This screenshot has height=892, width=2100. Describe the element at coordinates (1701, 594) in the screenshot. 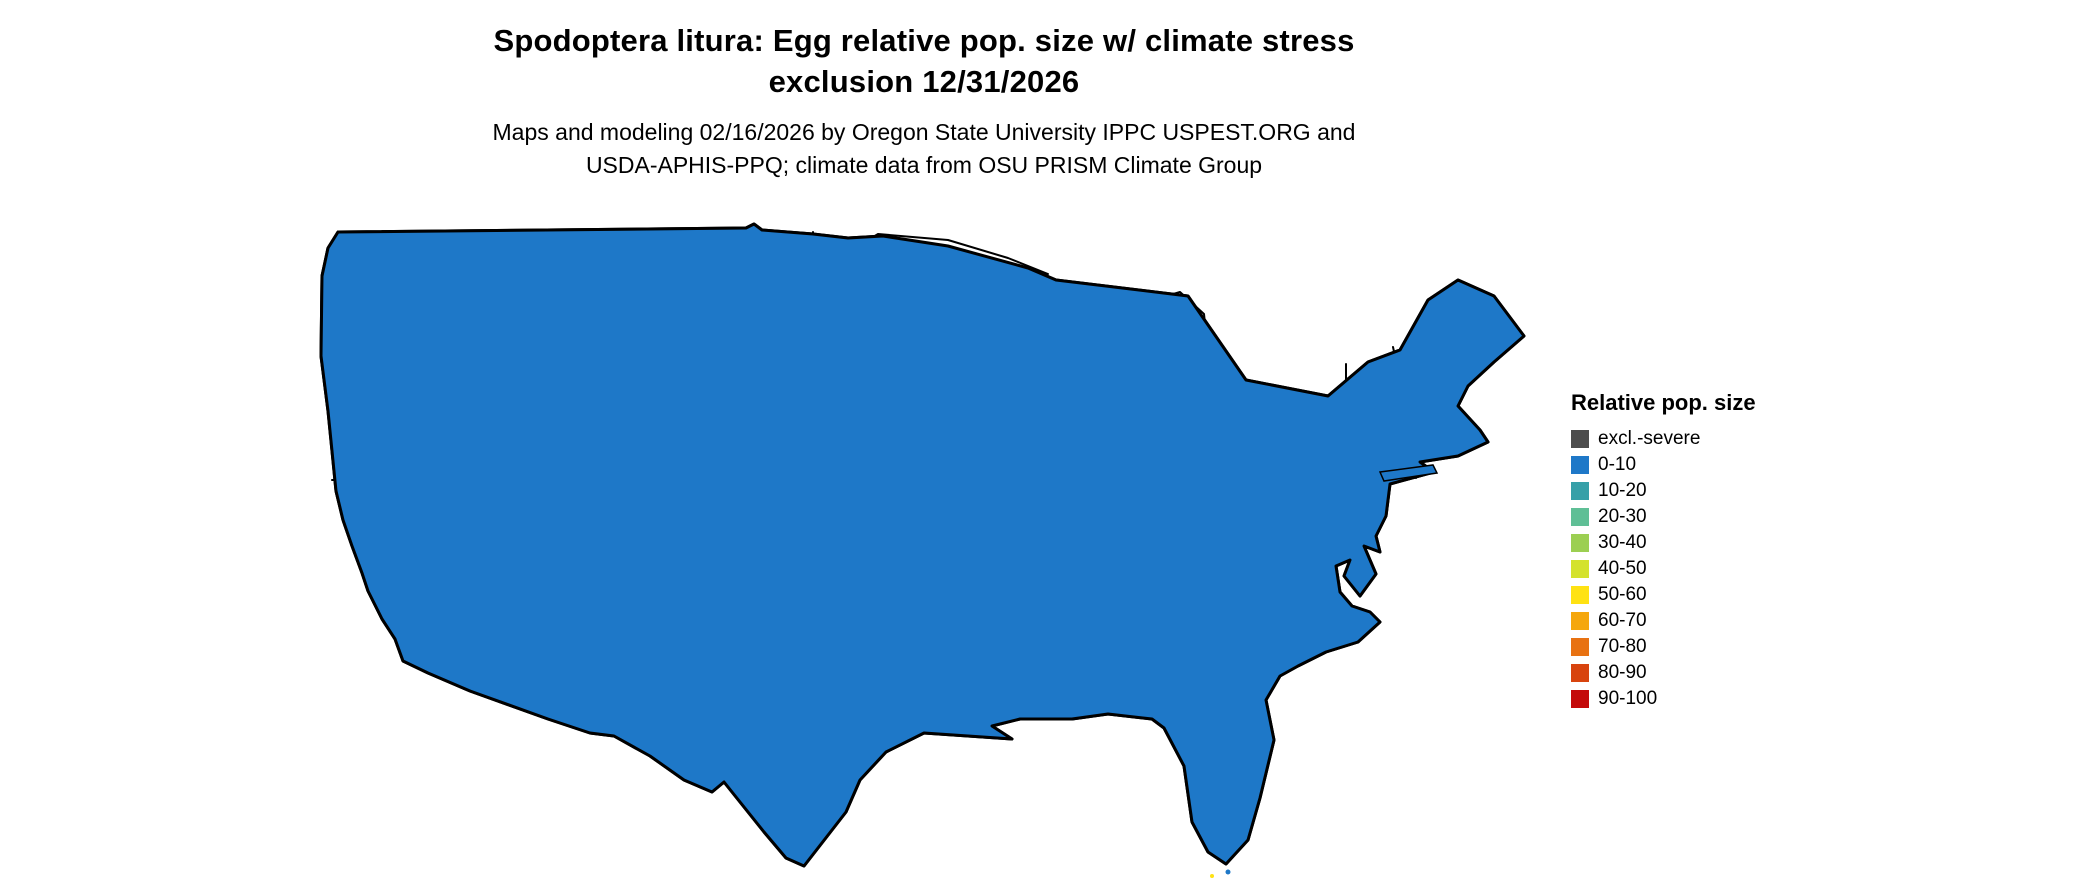

I see `legend-item: 50-60` at that location.